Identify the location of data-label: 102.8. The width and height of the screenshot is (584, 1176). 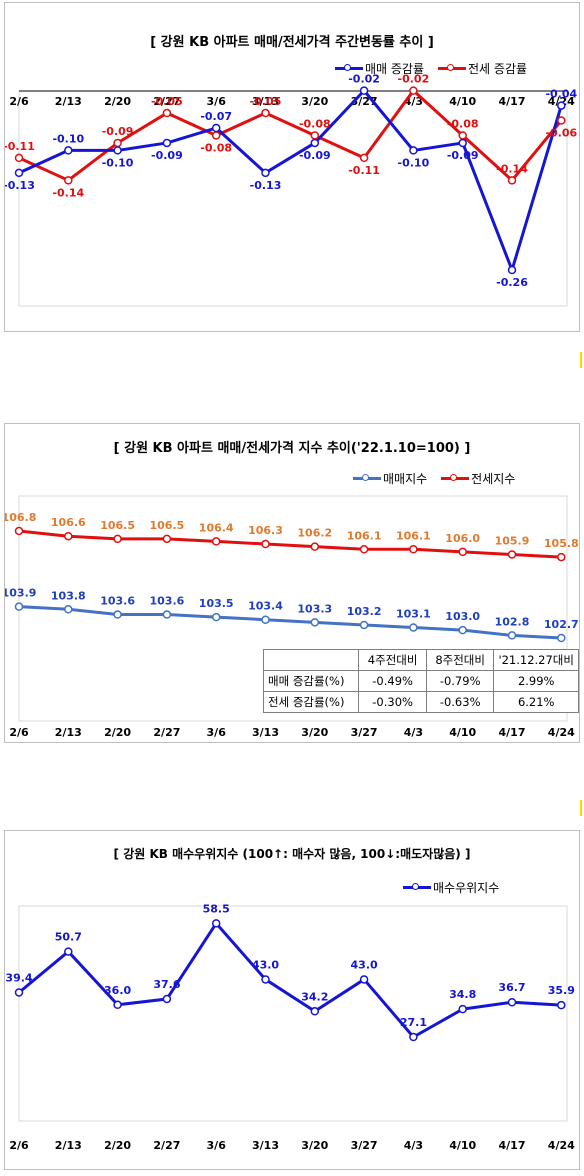
(512, 621).